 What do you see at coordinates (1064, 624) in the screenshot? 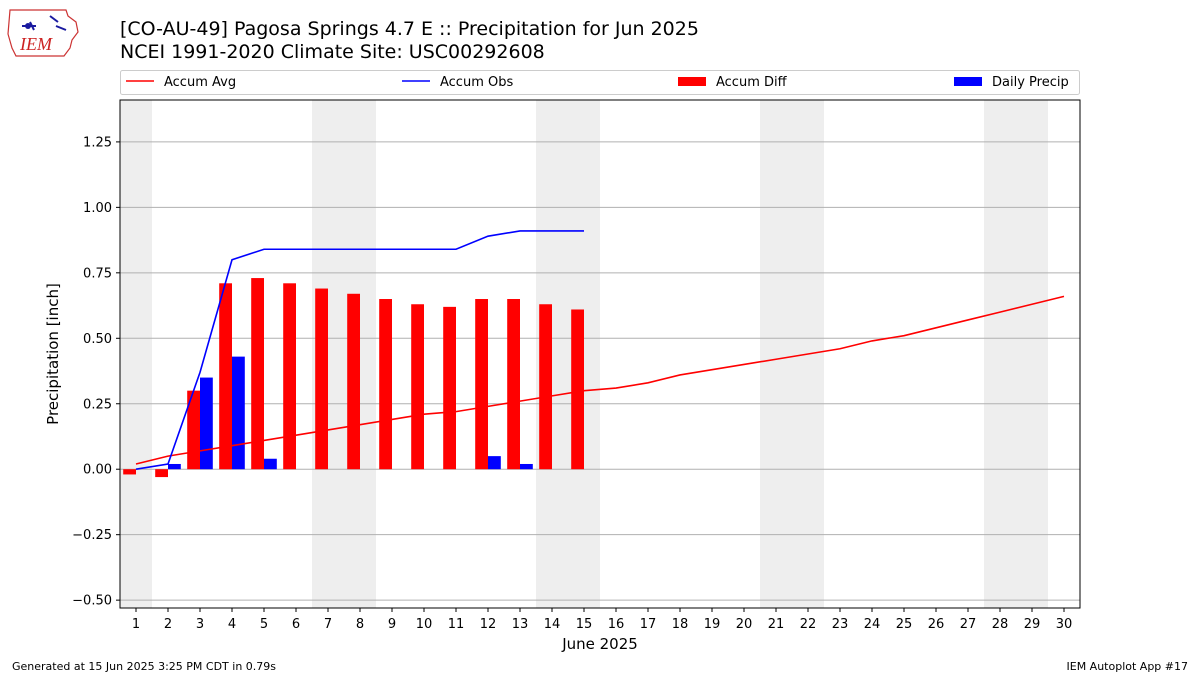
I see `x-tick-label: 30` at bounding box center [1064, 624].